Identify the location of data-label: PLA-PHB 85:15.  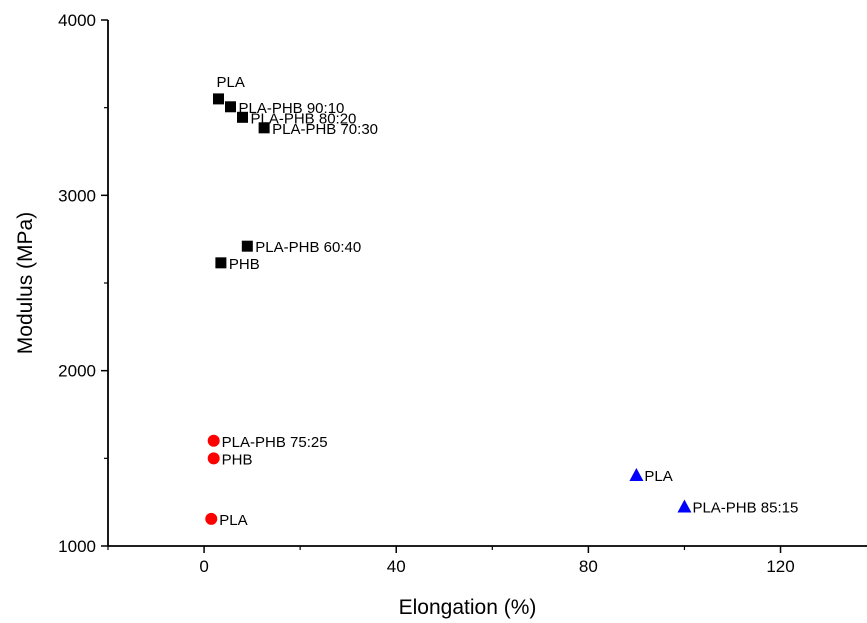
(745, 508).